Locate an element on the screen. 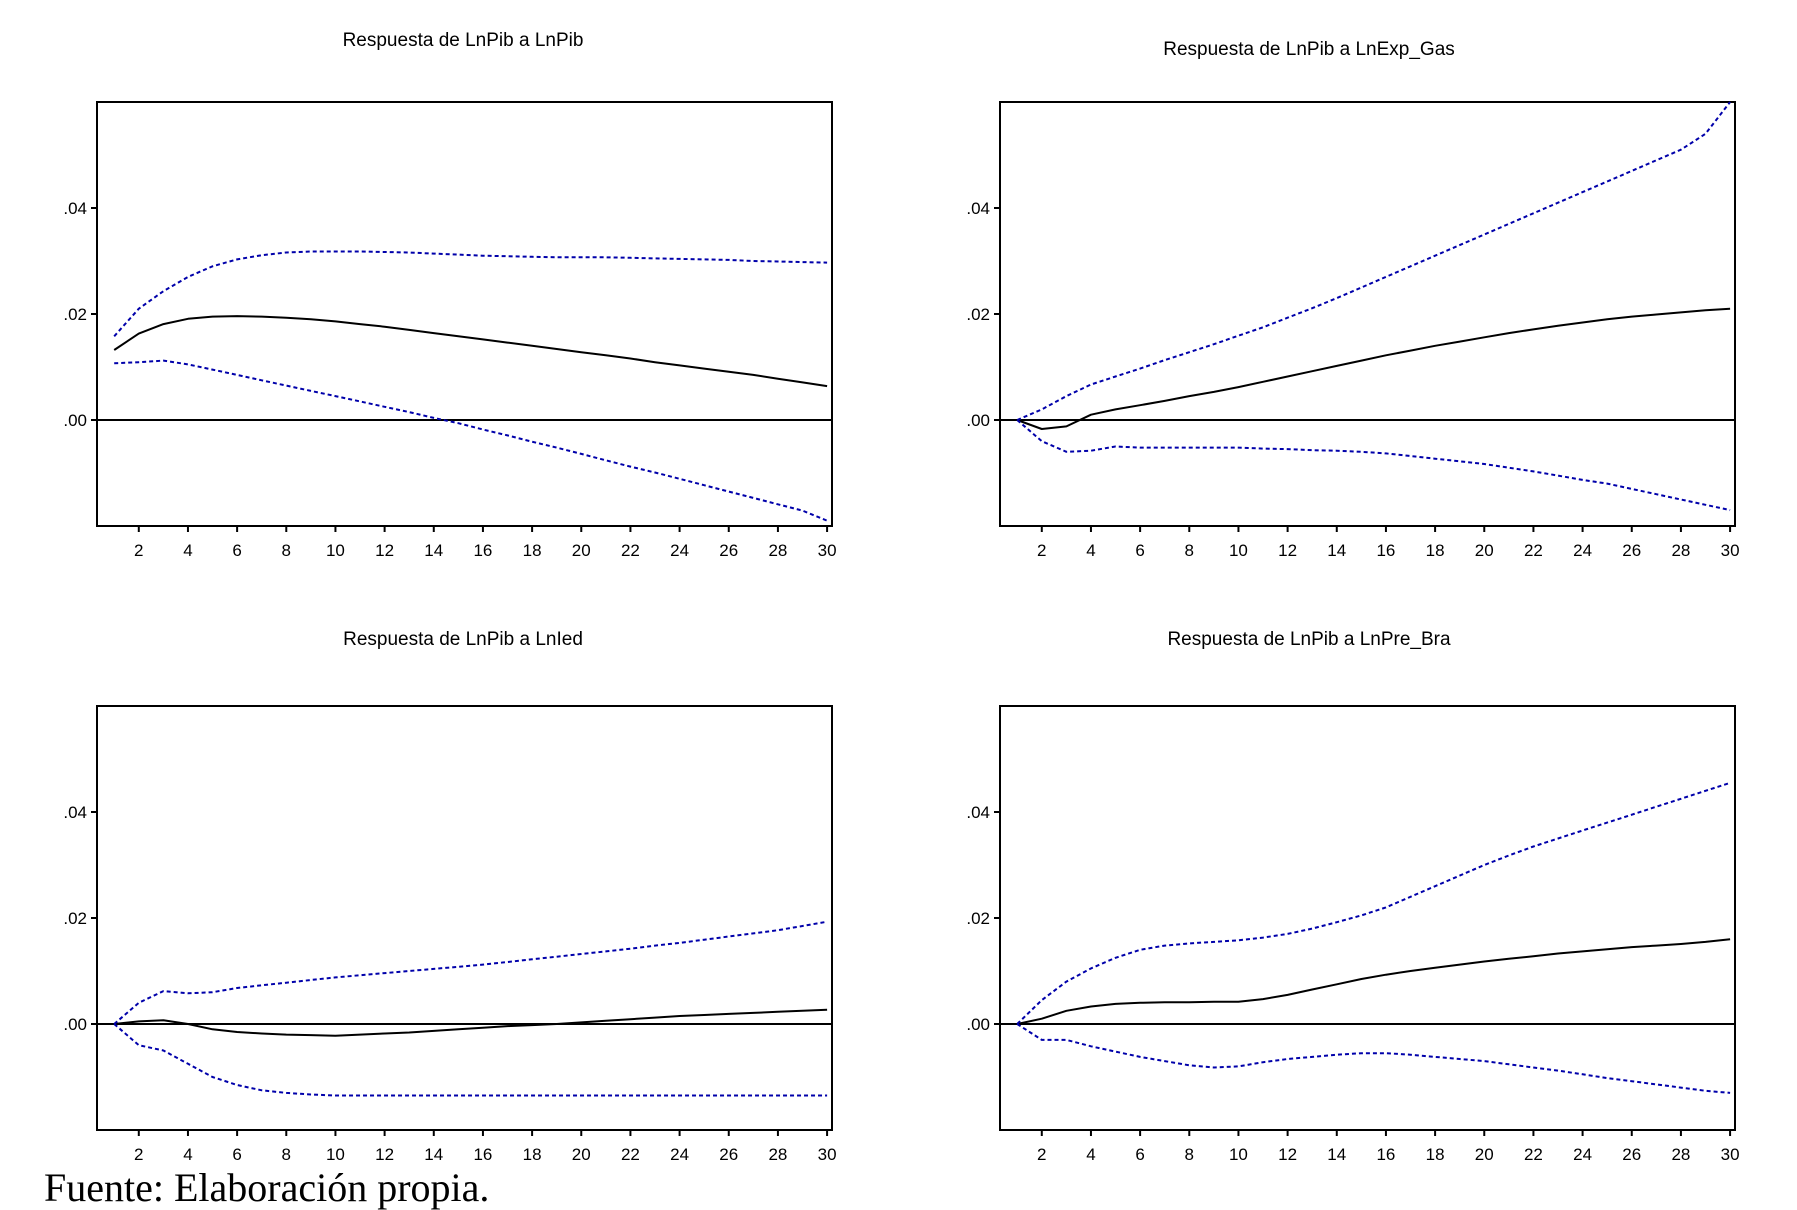  chart-title: Respuesta de LnPib a LnExp_Gas is located at coordinates (1309, 49).